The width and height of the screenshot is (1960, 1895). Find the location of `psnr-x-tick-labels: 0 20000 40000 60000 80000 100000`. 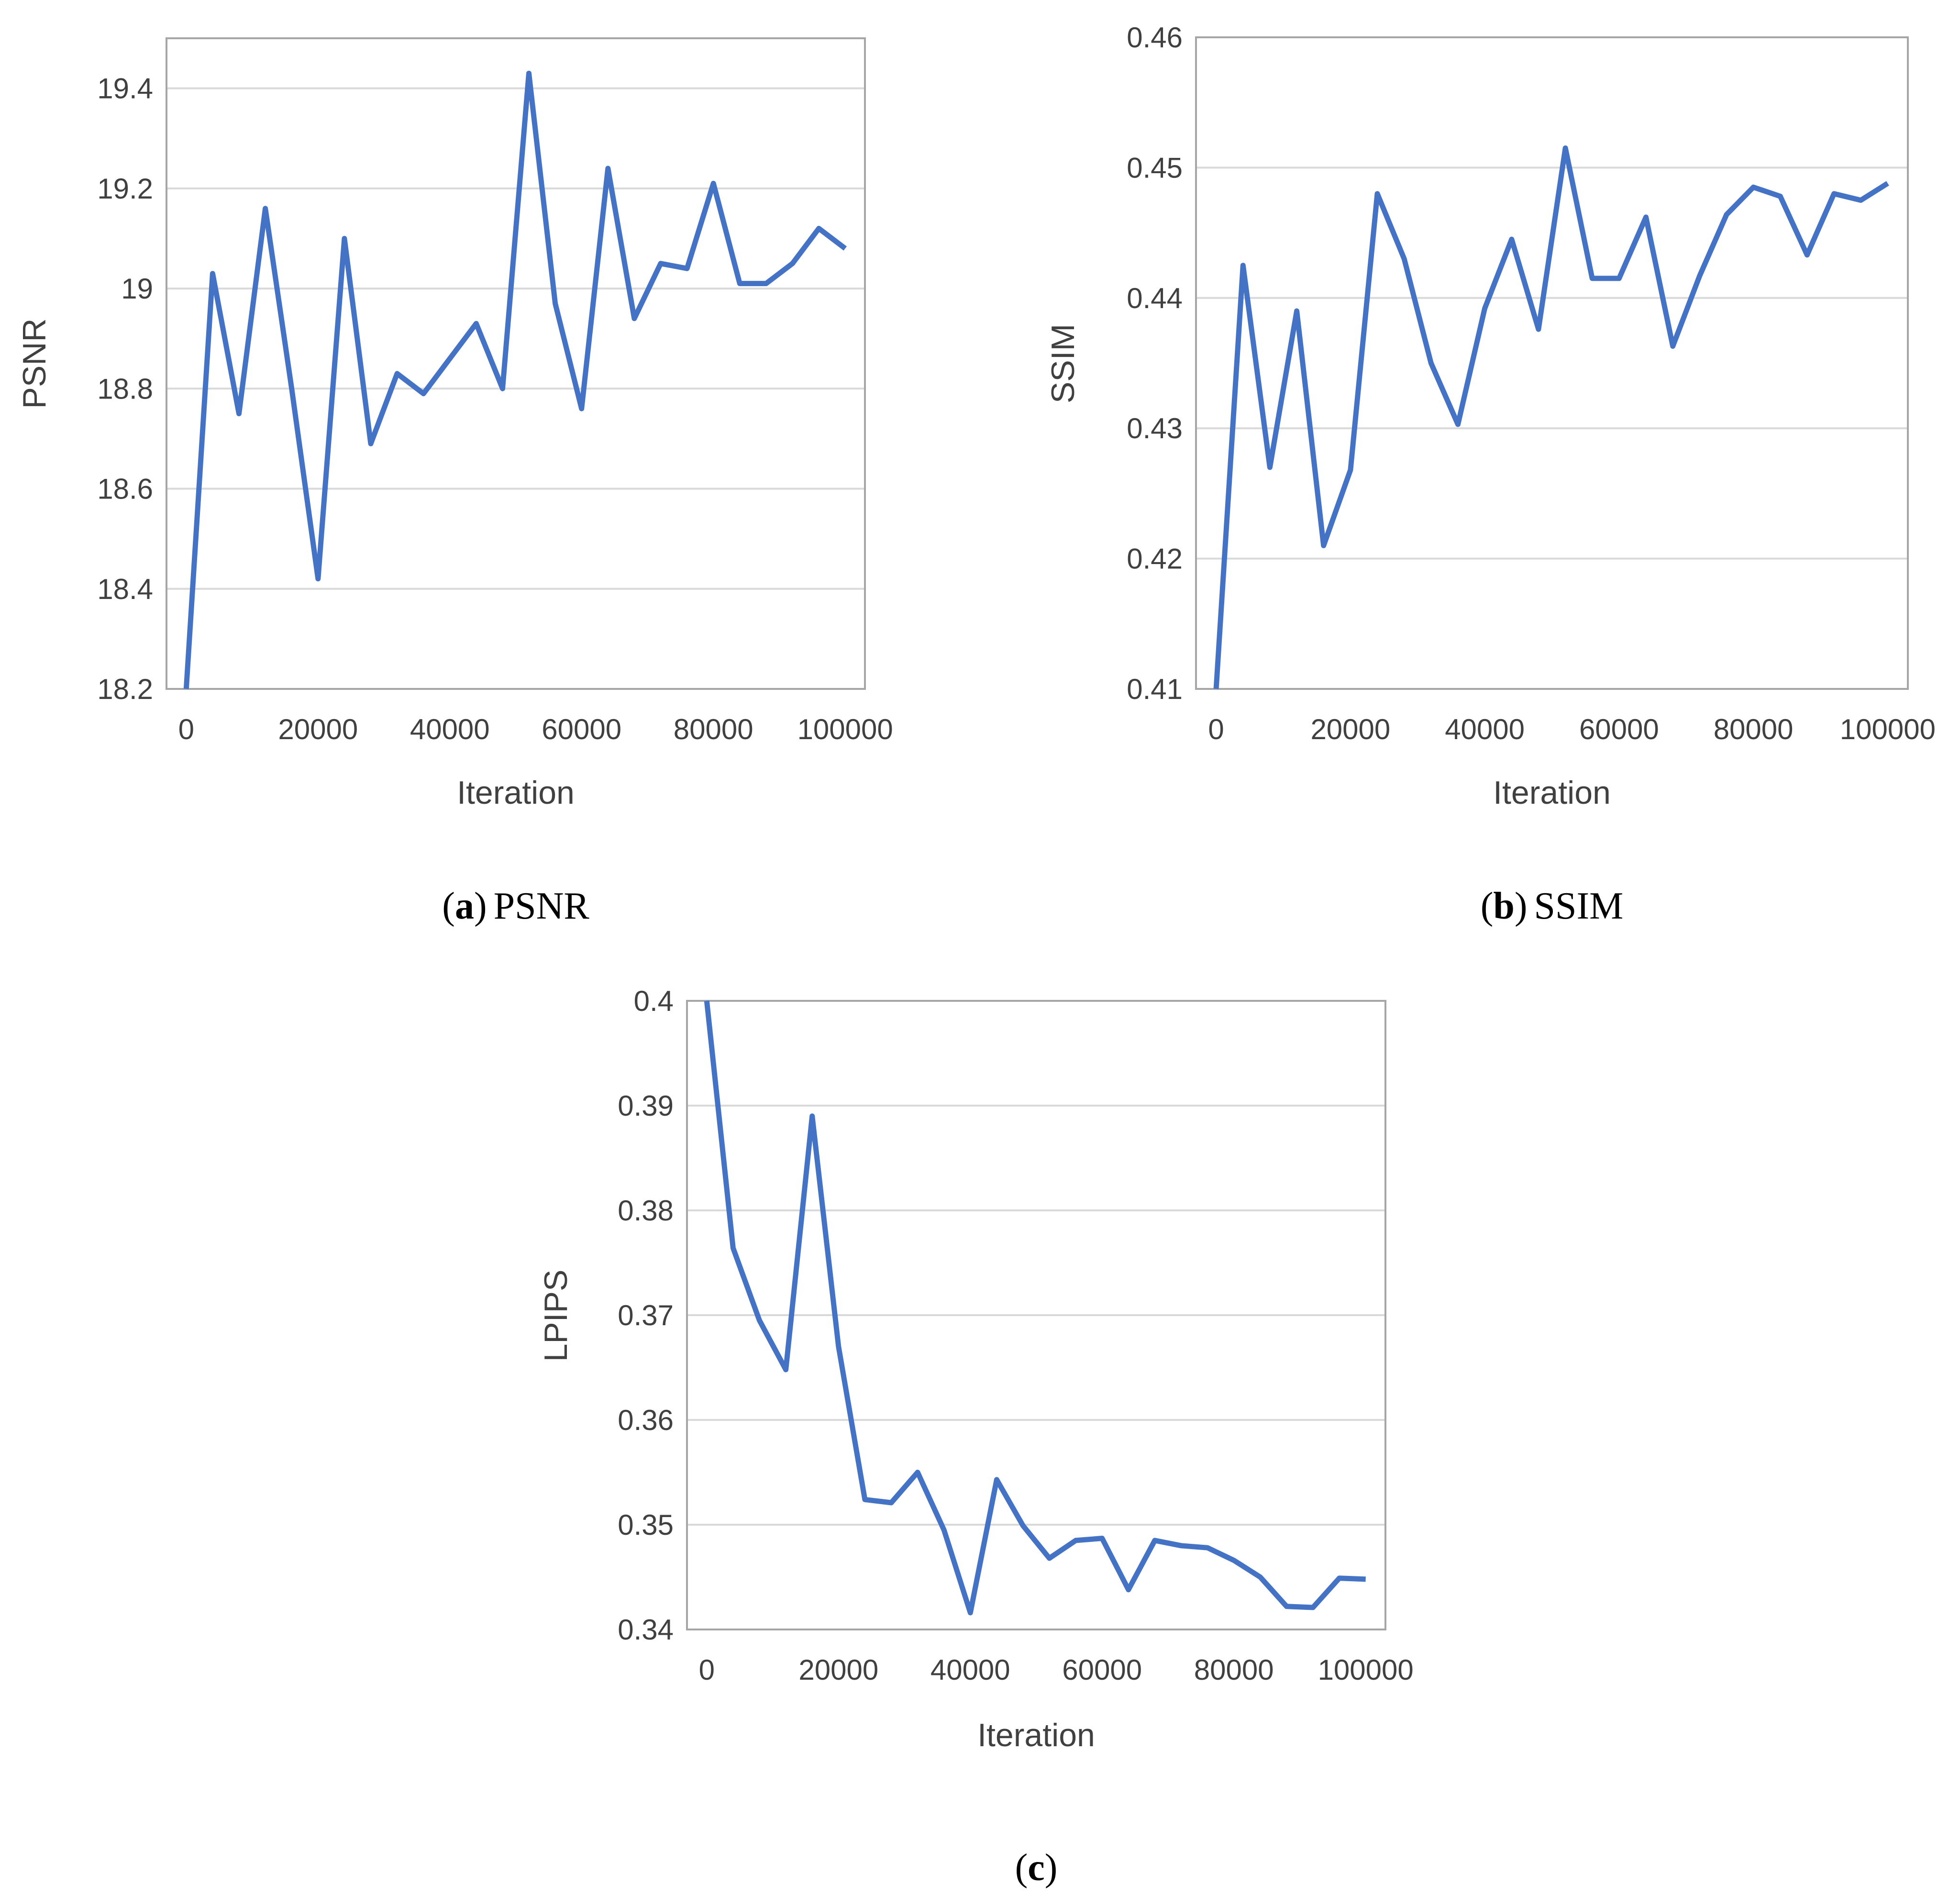

psnr-x-tick-labels: 0 20000 40000 60000 80000 100000 is located at coordinates (535, 729).